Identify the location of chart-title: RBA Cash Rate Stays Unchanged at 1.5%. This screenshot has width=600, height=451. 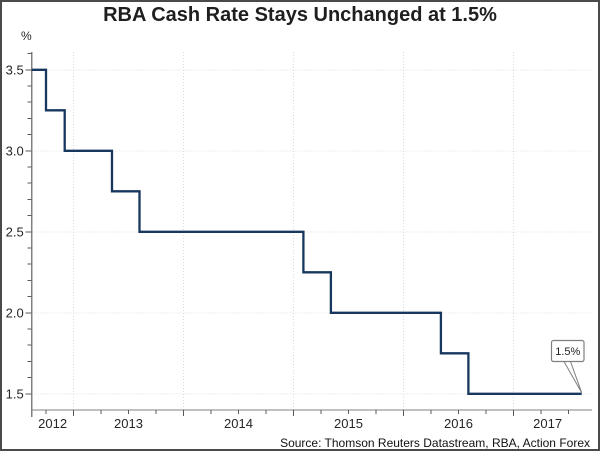
(300, 15).